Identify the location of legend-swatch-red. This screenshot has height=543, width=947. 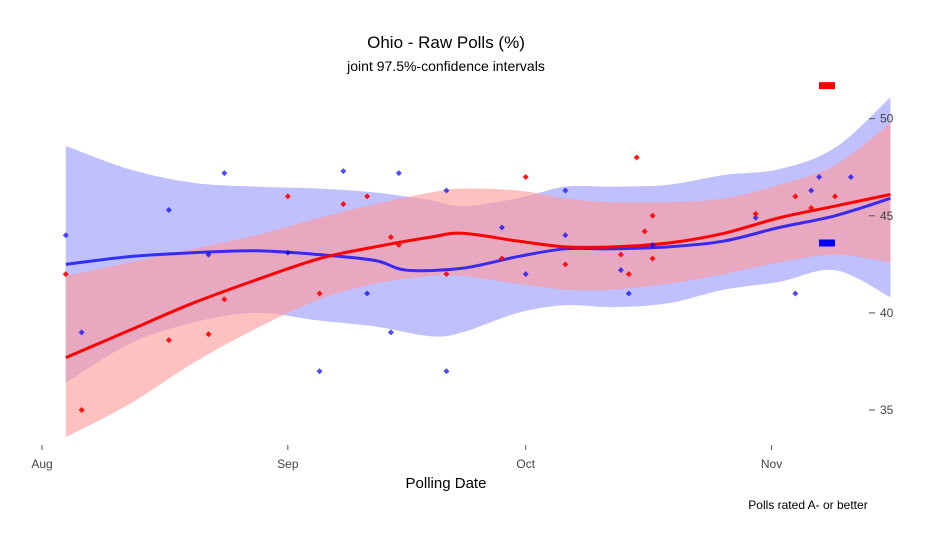
(827, 86).